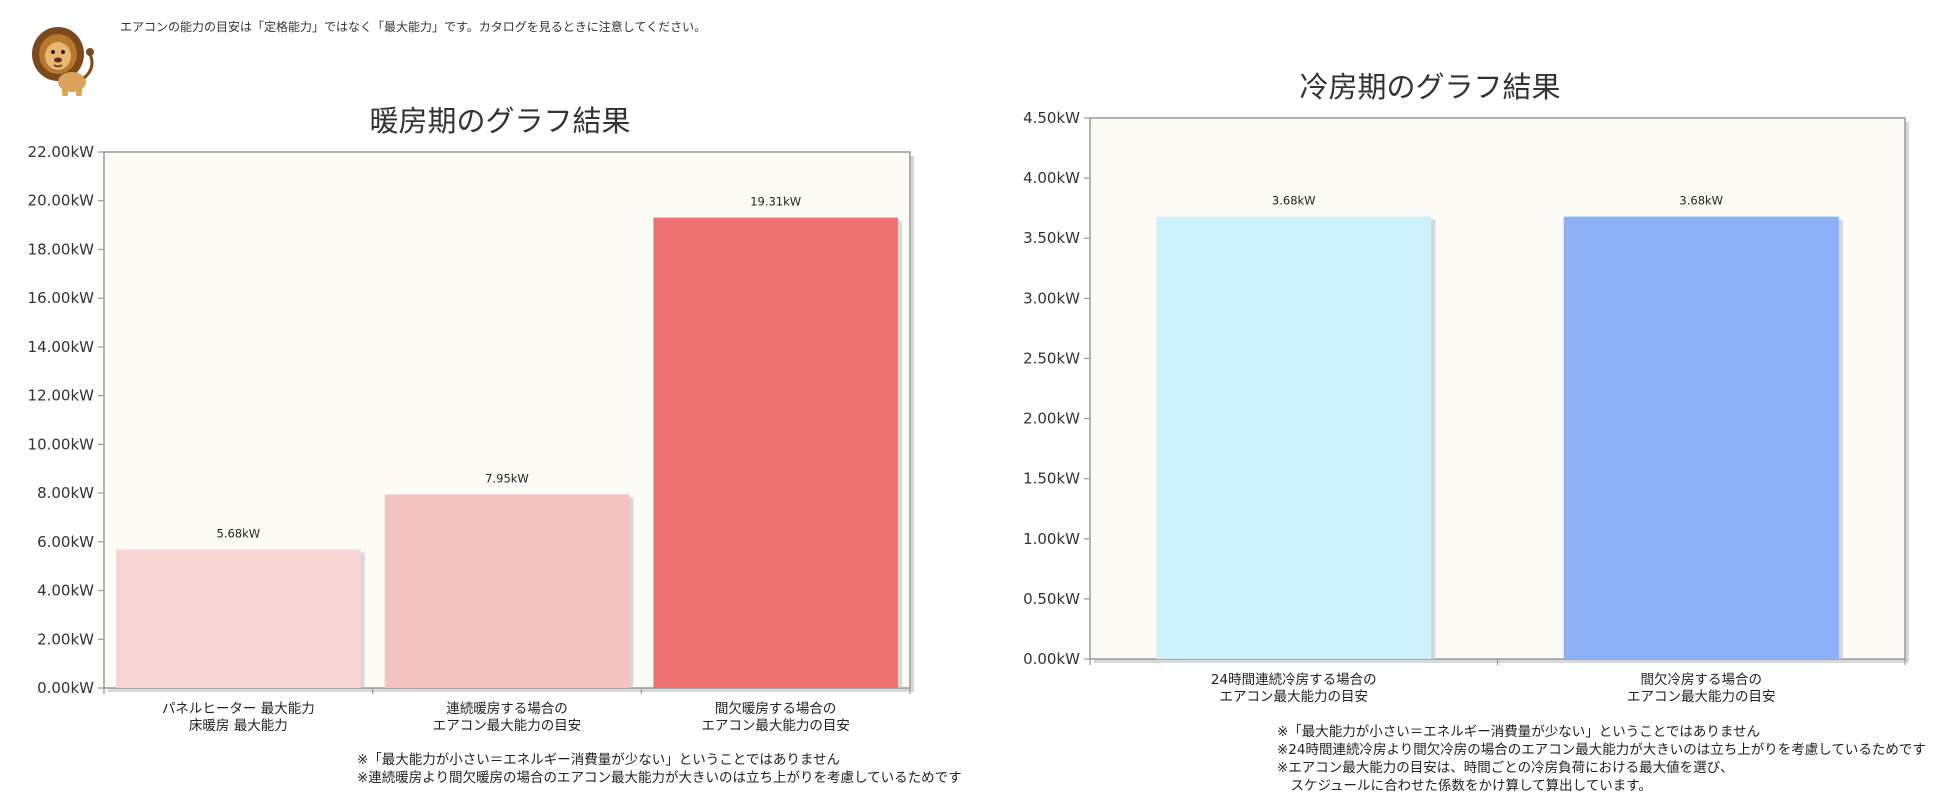  I want to click on lion-icon, so click(63, 61).